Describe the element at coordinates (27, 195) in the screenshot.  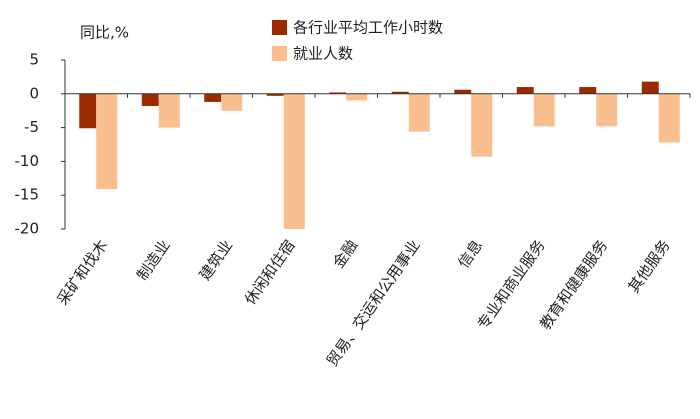
I see `y-tick-label: -15` at that location.